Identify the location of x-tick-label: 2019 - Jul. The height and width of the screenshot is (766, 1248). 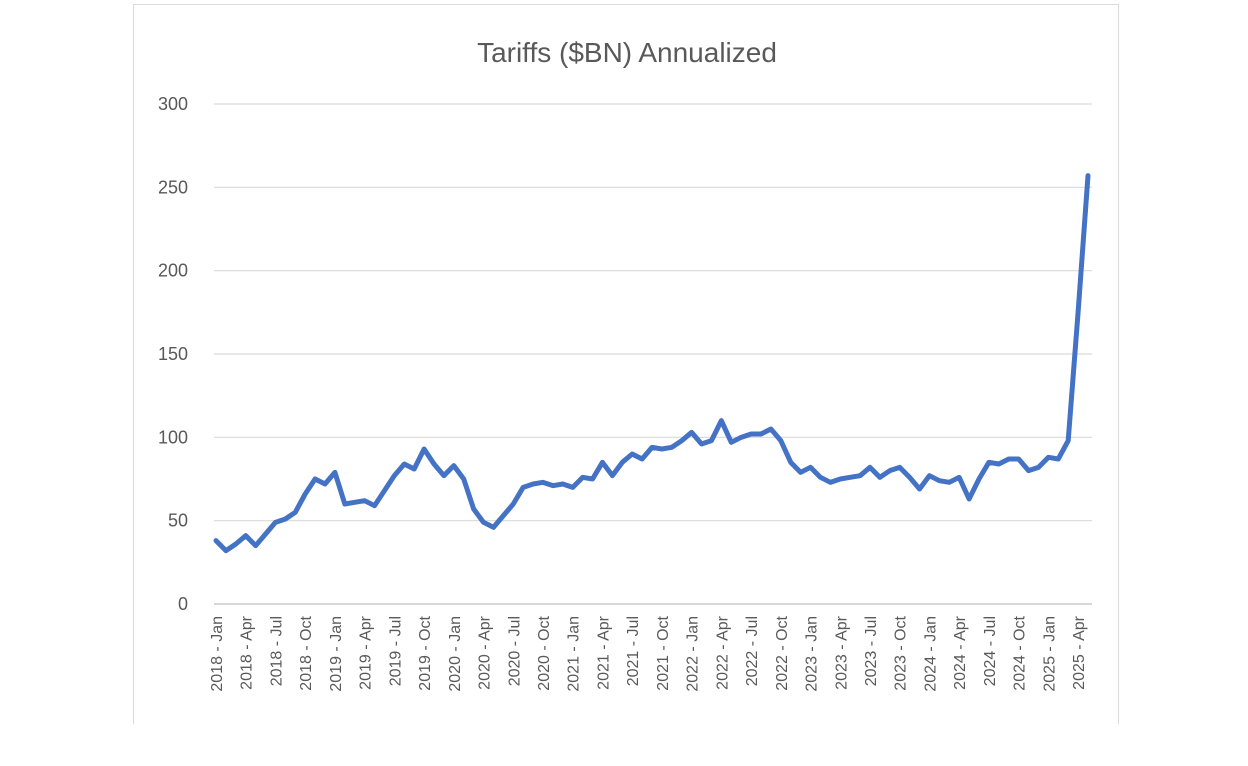
(395, 651).